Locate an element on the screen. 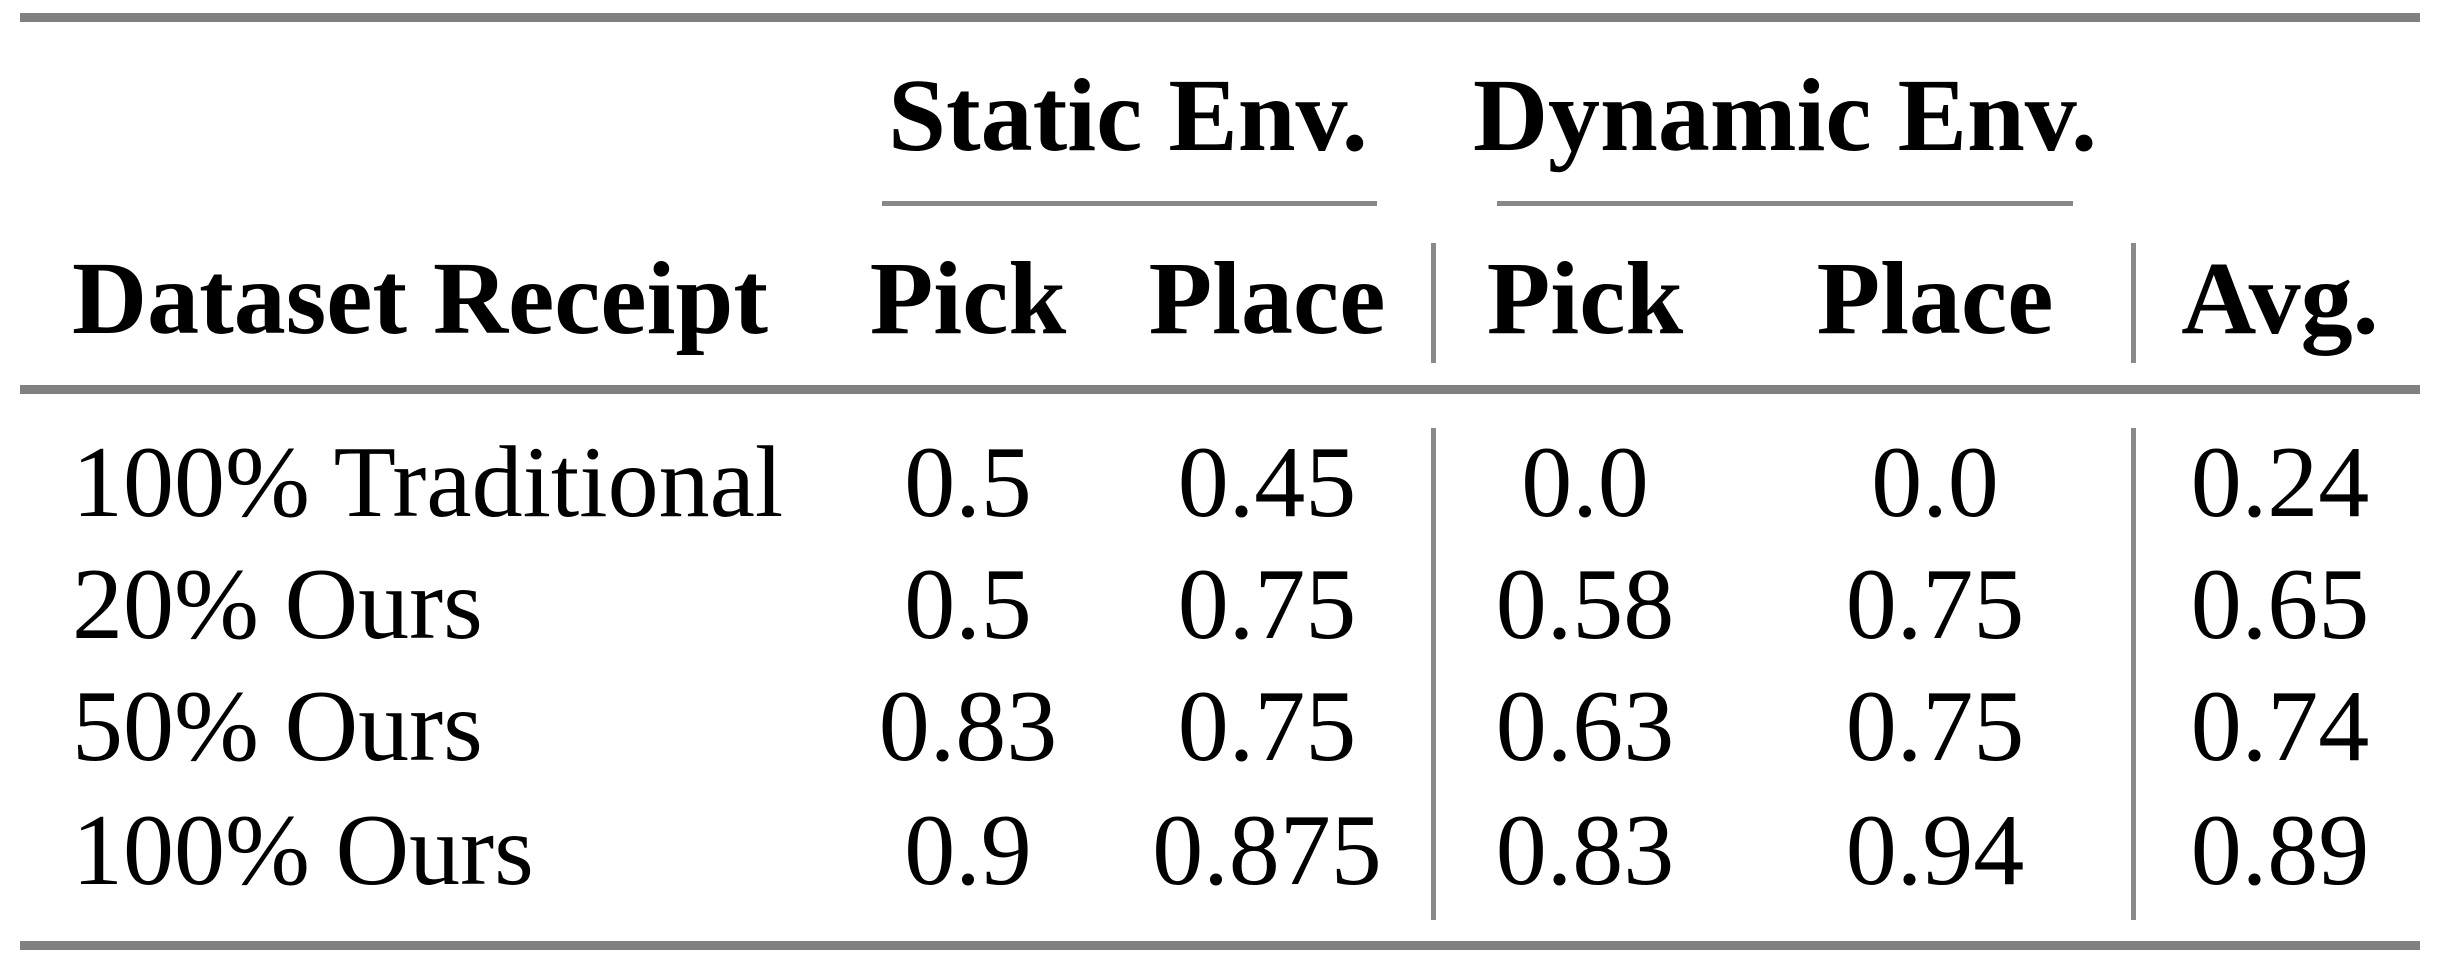 The image size is (2440, 966). vertical-rule-static-dynamic-body is located at coordinates (1433, 674).